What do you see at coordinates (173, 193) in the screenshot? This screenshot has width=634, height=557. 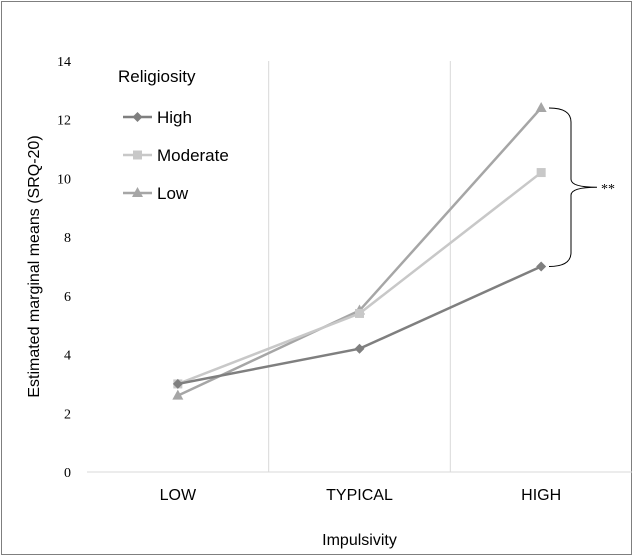 I see `legend-label: Low` at bounding box center [173, 193].